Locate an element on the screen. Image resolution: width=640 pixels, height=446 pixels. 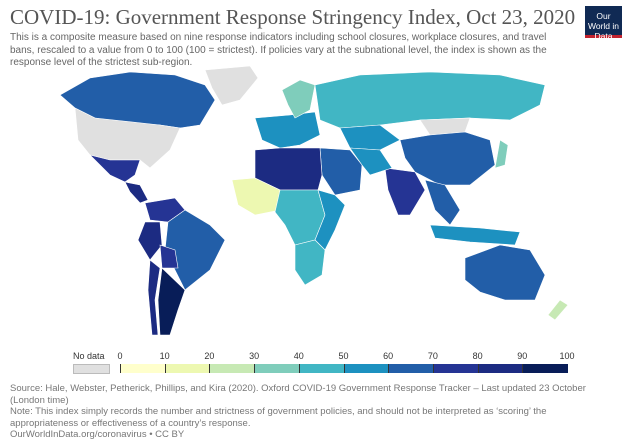
legend-tick-label: 90 is located at coordinates (522, 356).